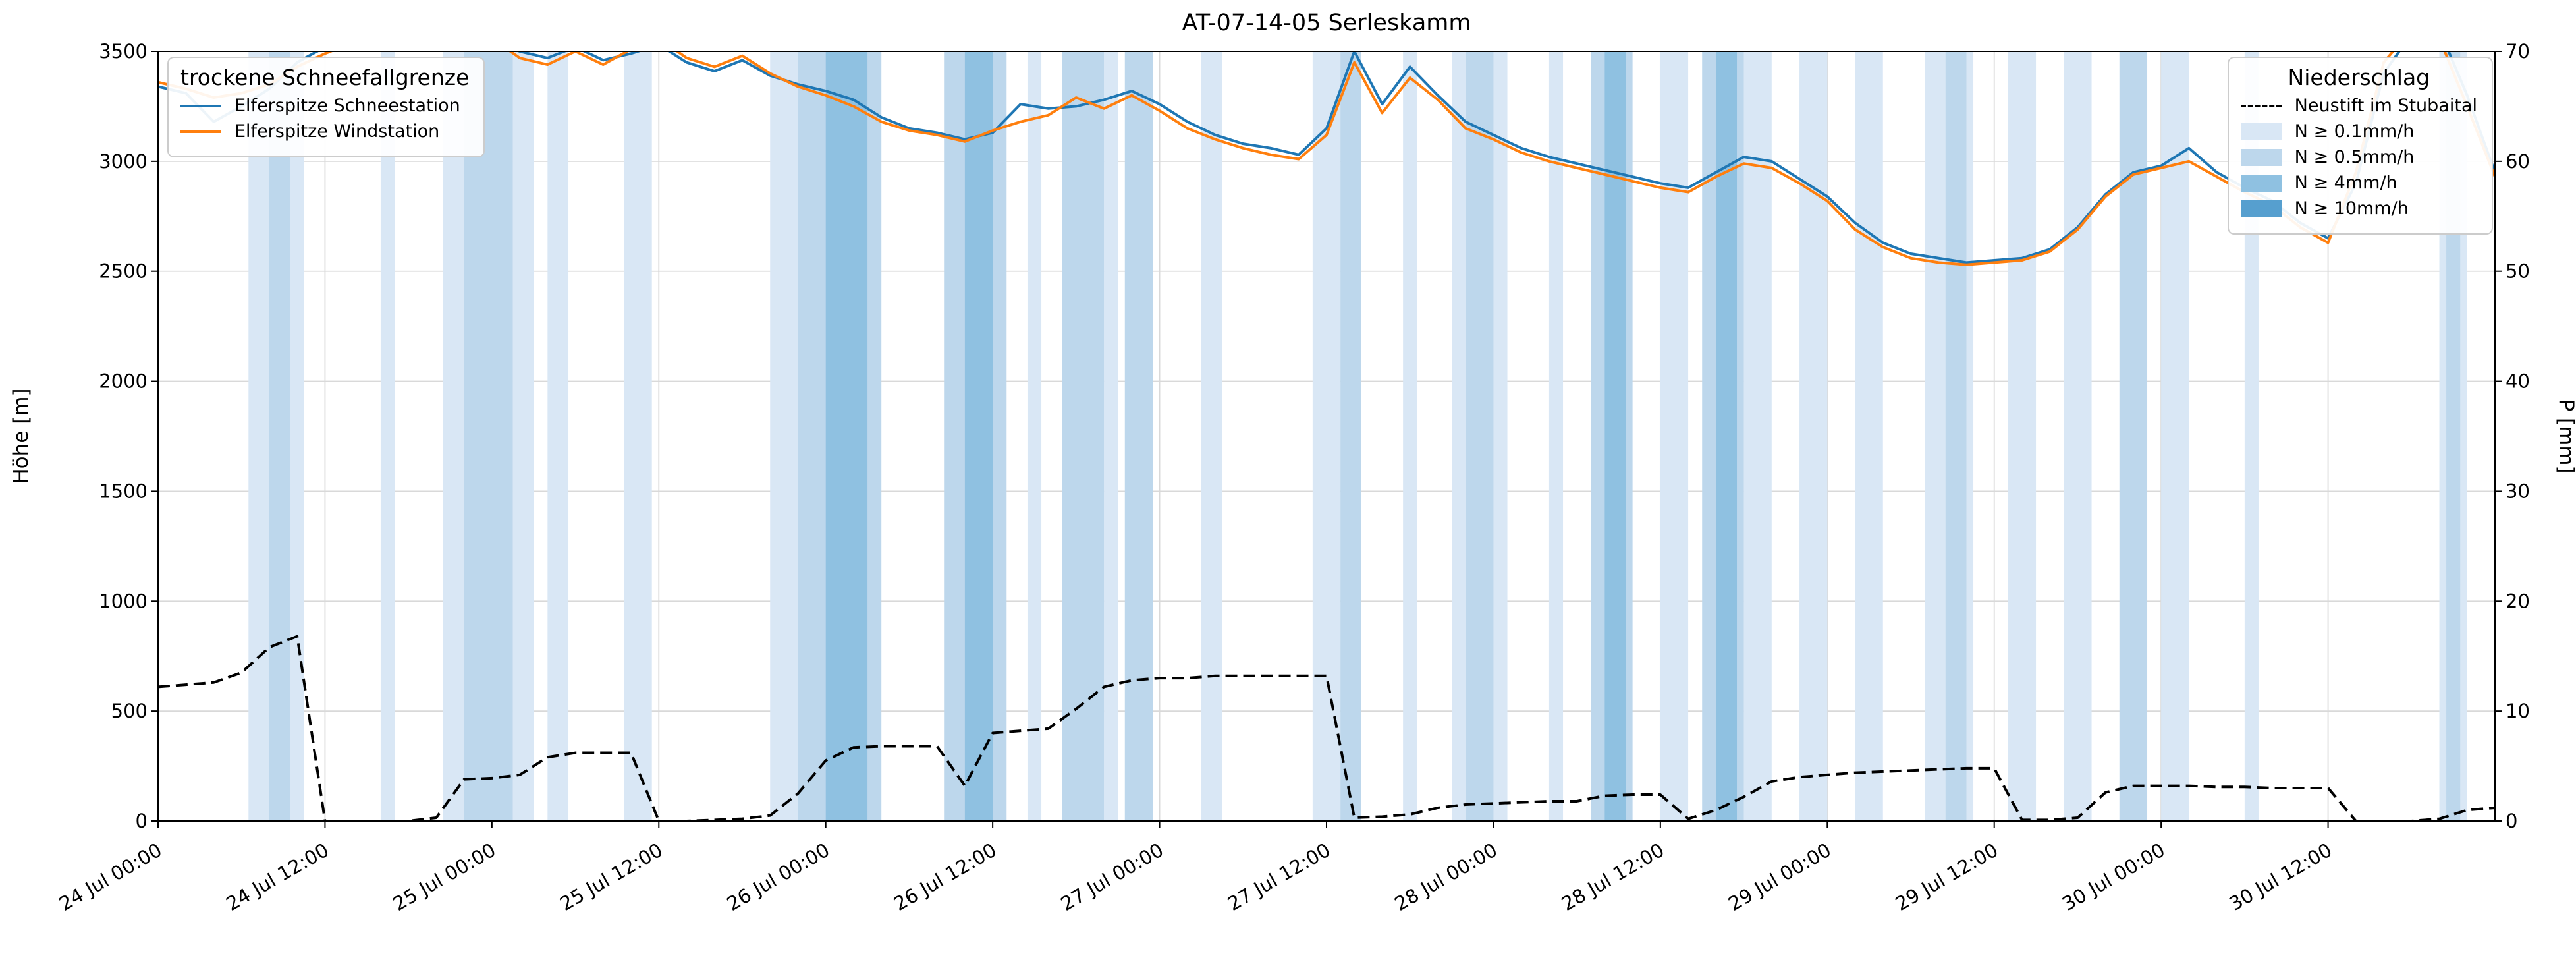  I want to click on legend-label-band-01: N ≥ 0.1mm/h, so click(2354, 131).